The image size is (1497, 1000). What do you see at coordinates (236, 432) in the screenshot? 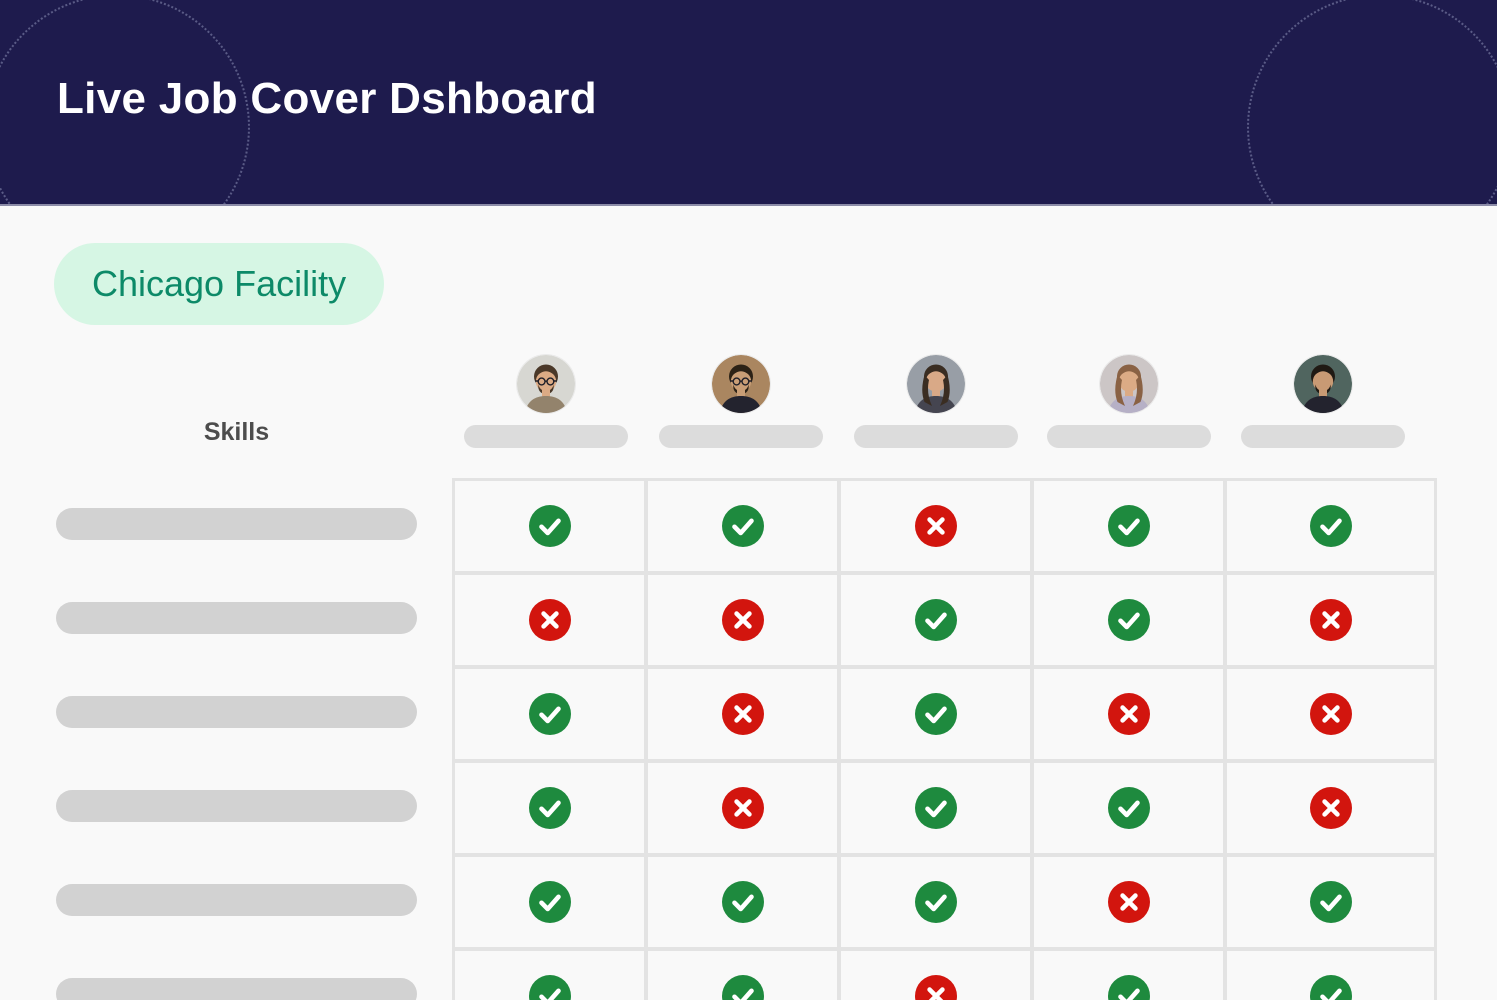
I see `skills-column-header: Skills` at bounding box center [236, 432].